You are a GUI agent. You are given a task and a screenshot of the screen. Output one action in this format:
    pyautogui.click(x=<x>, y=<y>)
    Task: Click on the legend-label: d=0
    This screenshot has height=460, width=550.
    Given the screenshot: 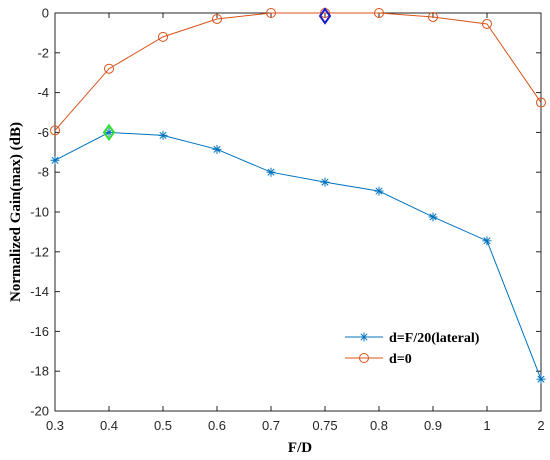 What is the action you would take?
    pyautogui.click(x=400, y=359)
    